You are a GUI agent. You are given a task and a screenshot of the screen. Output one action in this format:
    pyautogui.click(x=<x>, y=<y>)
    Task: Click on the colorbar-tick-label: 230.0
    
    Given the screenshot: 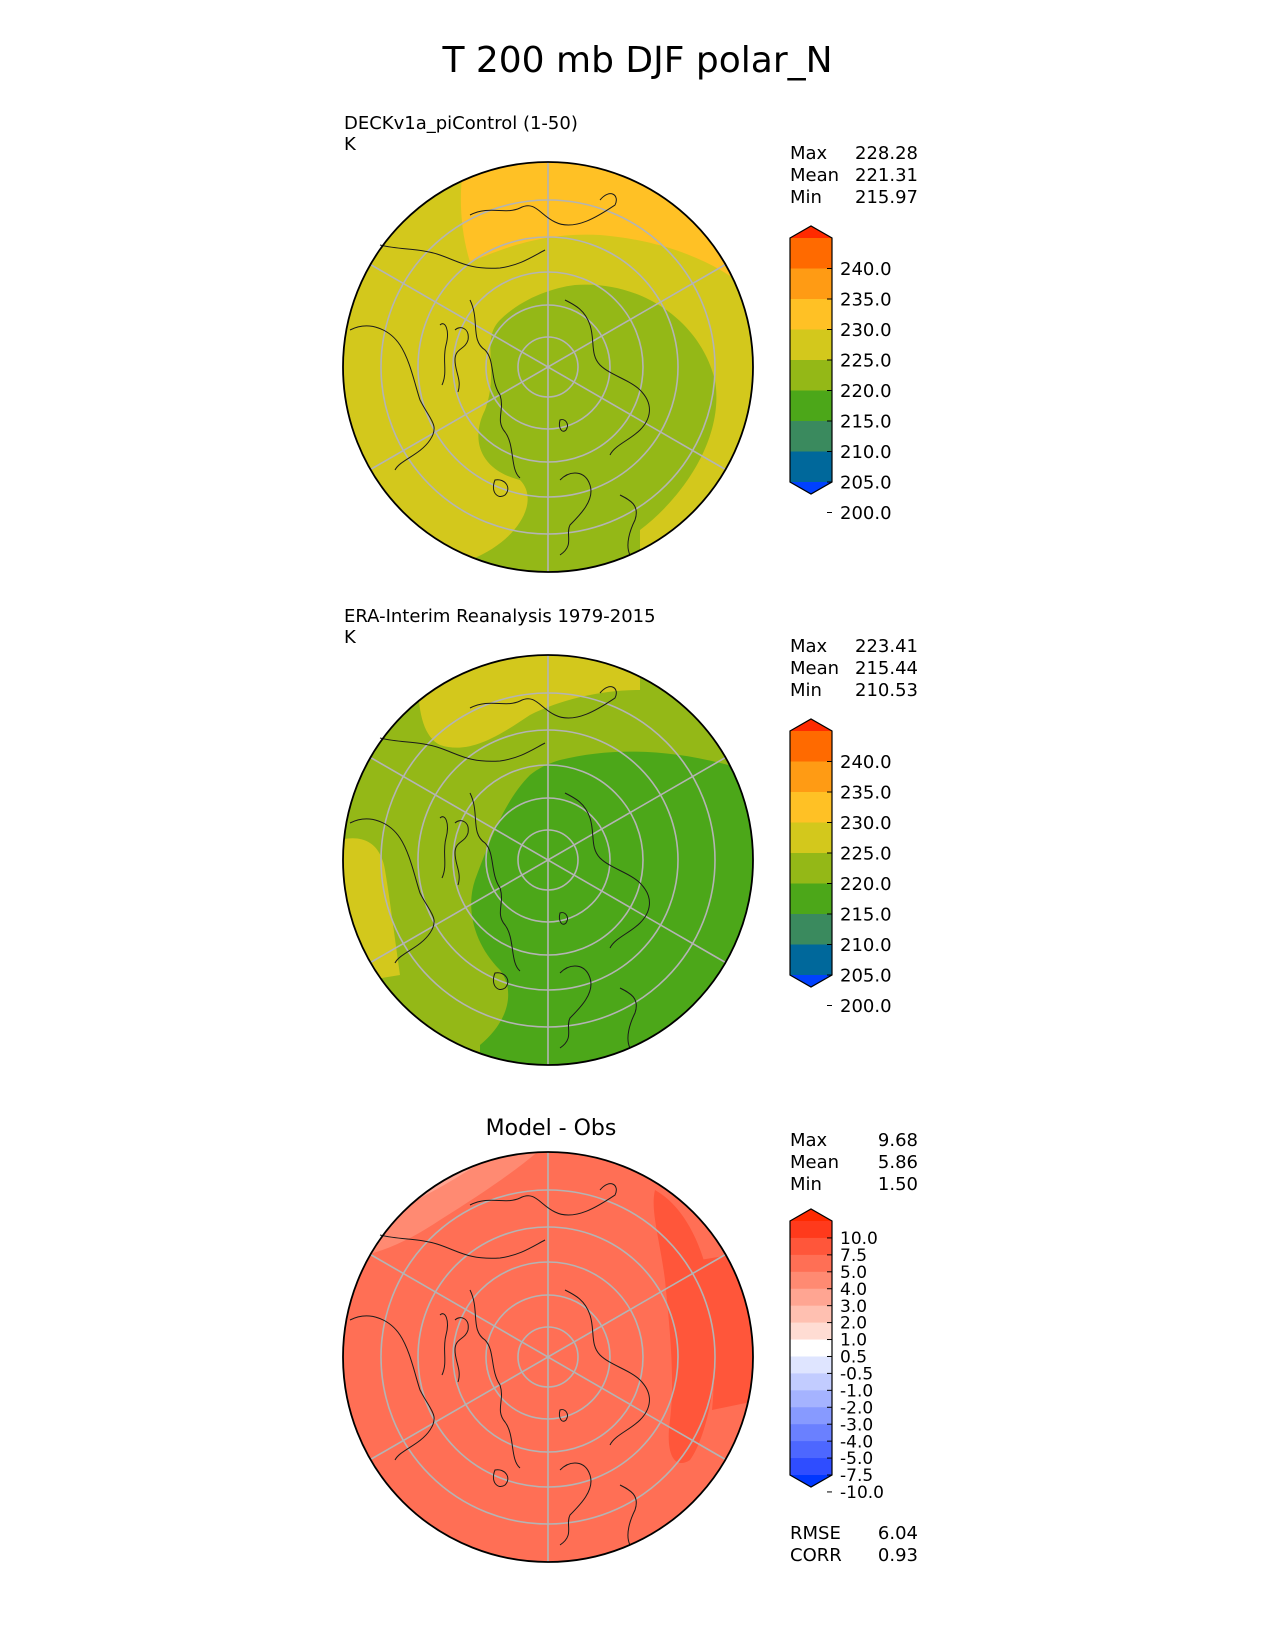 What is the action you would take?
    pyautogui.click(x=866, y=330)
    